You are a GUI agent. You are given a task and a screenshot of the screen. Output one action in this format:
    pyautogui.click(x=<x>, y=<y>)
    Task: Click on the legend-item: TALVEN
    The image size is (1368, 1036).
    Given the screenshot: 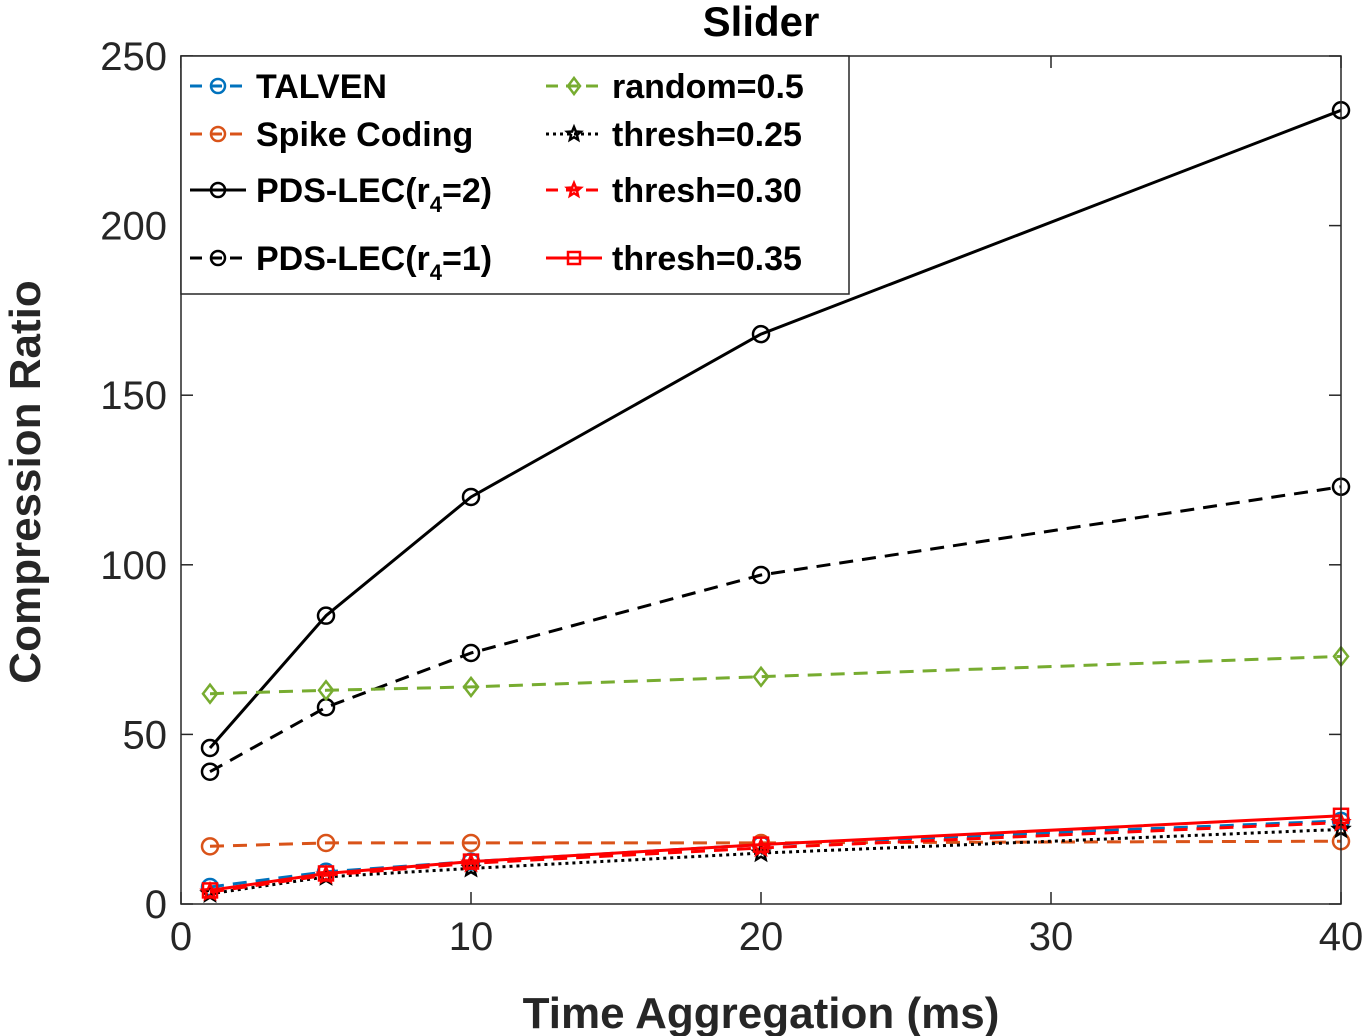 What is the action you would take?
    pyautogui.click(x=288, y=87)
    